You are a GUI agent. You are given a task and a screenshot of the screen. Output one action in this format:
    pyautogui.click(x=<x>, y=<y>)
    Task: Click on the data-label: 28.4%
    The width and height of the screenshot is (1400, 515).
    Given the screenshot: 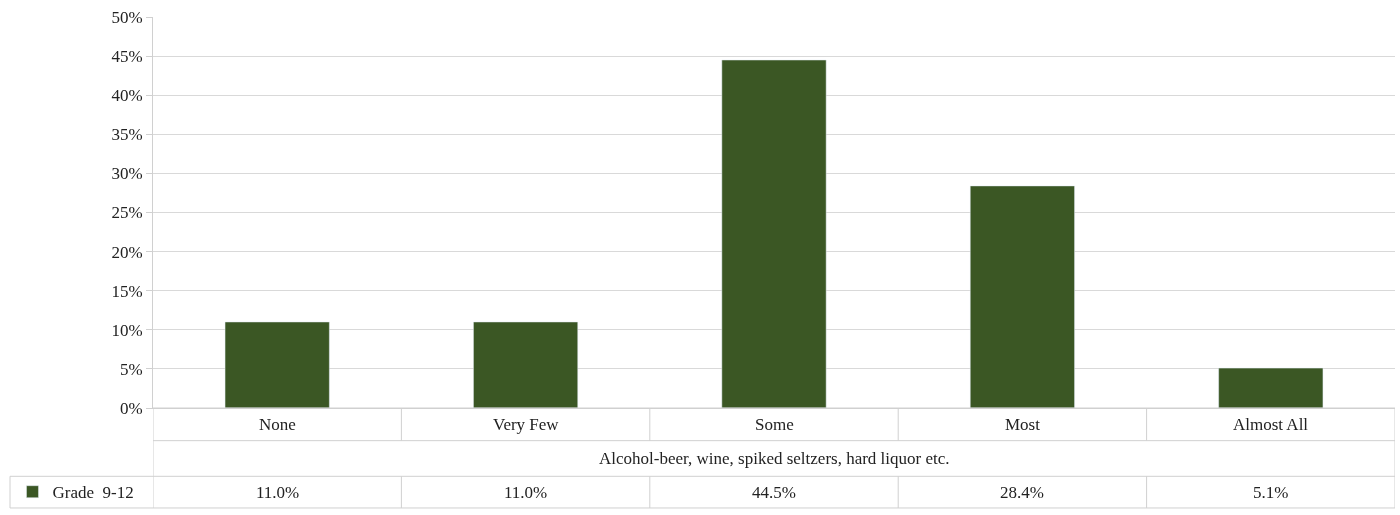 What is the action you would take?
    pyautogui.click(x=1022, y=492)
    